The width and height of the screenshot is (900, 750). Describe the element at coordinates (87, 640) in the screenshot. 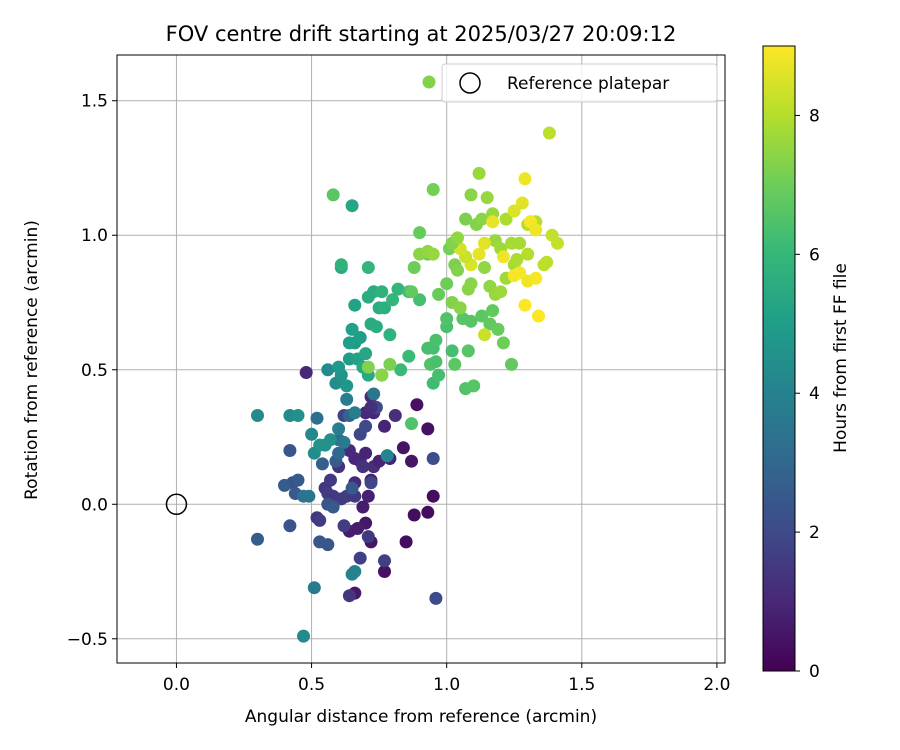

I see `y-tick-label: −0.5` at that location.